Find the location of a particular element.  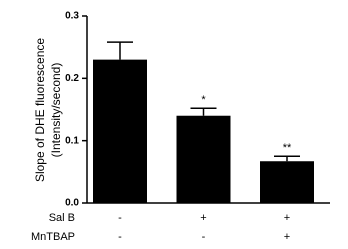

significance-label: * is located at coordinates (203, 100).